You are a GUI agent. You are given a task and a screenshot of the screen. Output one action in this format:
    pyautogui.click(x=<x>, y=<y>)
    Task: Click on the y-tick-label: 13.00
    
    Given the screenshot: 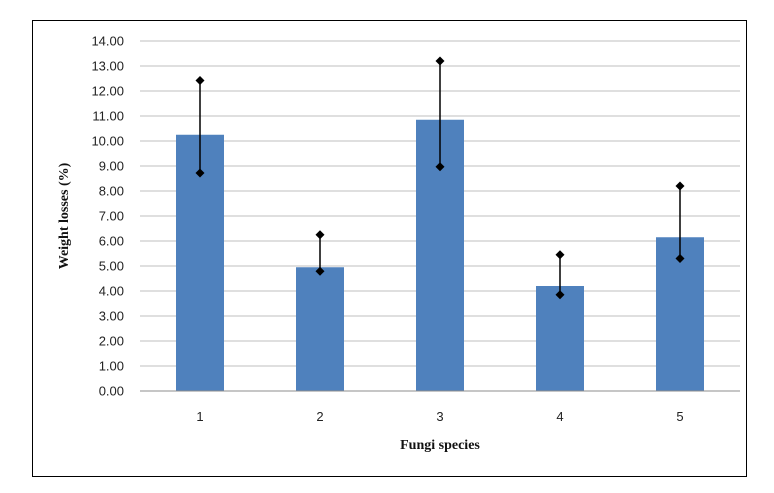 What is the action you would take?
    pyautogui.click(x=107, y=66)
    